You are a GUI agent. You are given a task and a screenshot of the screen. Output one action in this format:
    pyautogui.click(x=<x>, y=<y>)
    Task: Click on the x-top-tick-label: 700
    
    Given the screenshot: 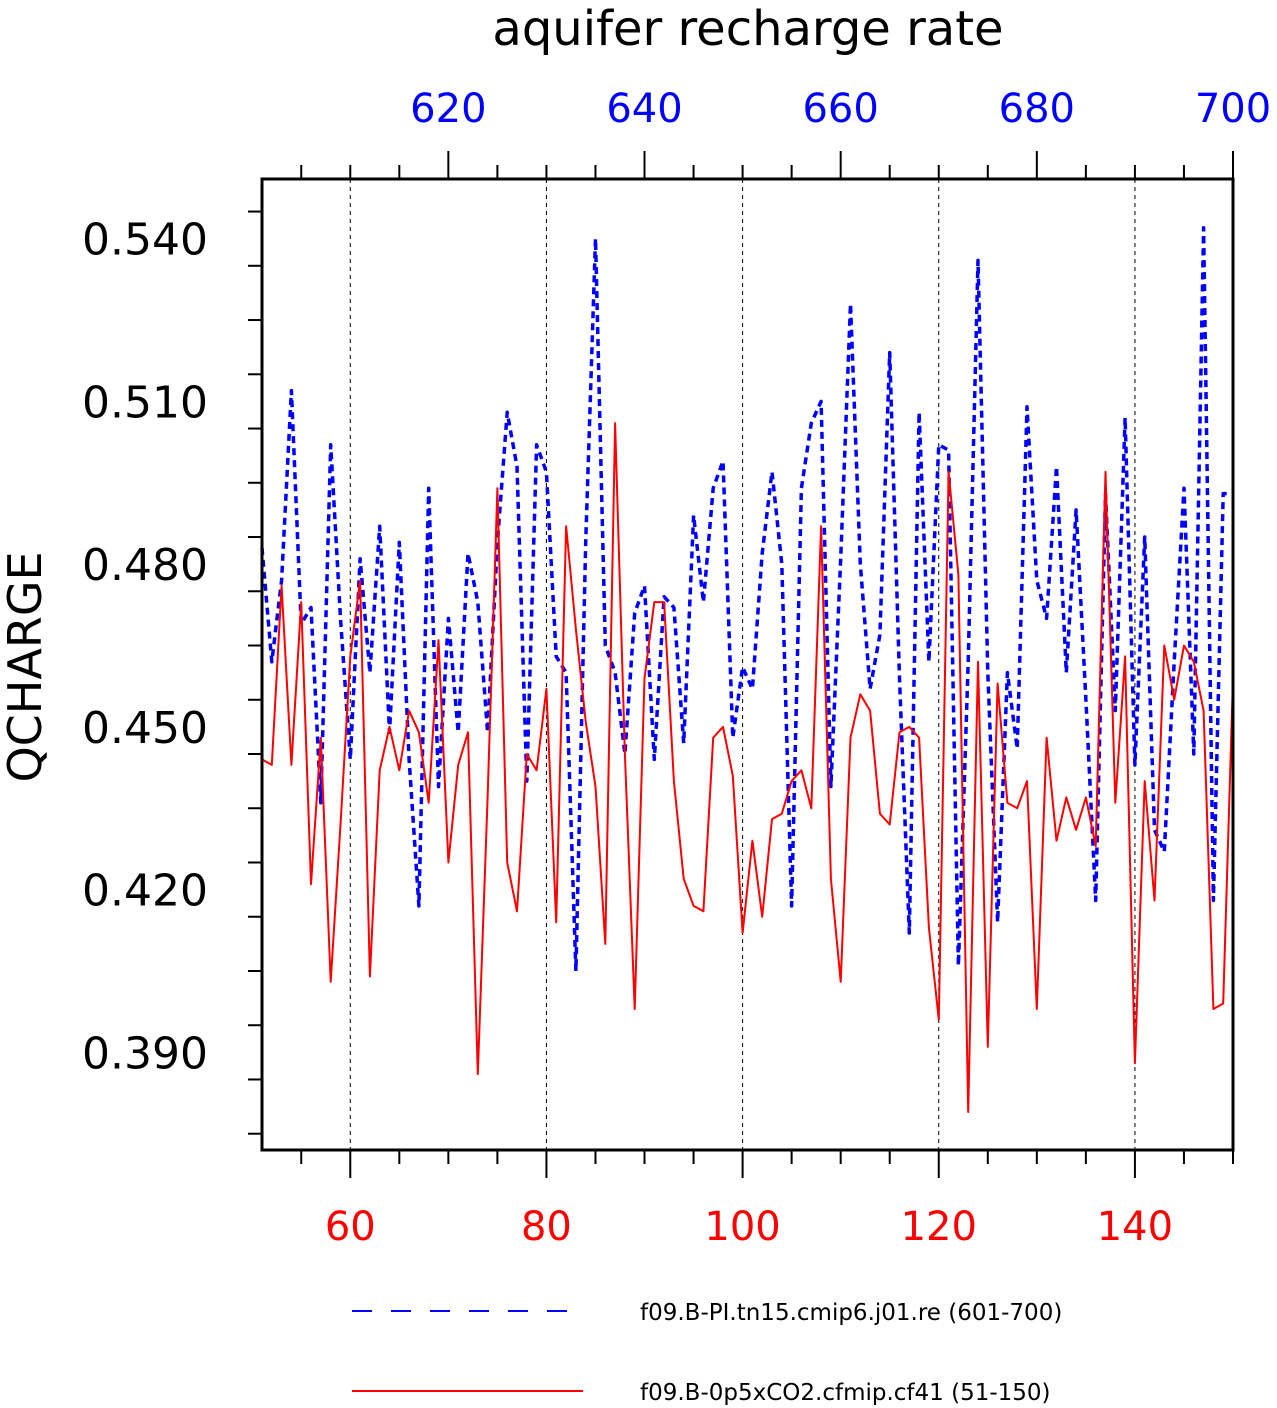 What is the action you would take?
    pyautogui.click(x=1233, y=109)
    